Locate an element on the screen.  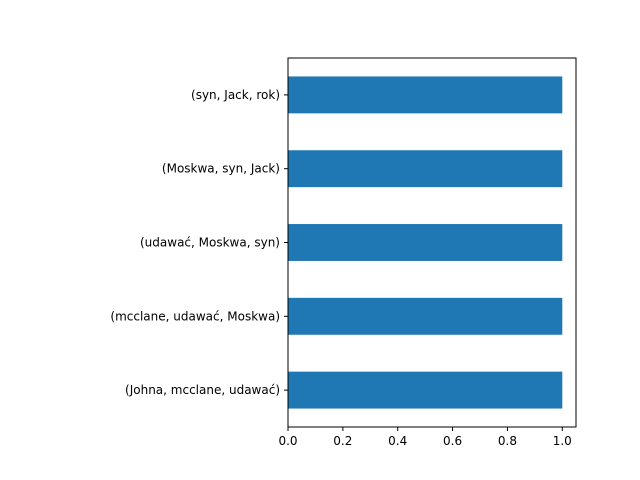
x-tick-label: 0.8 is located at coordinates (507, 441).